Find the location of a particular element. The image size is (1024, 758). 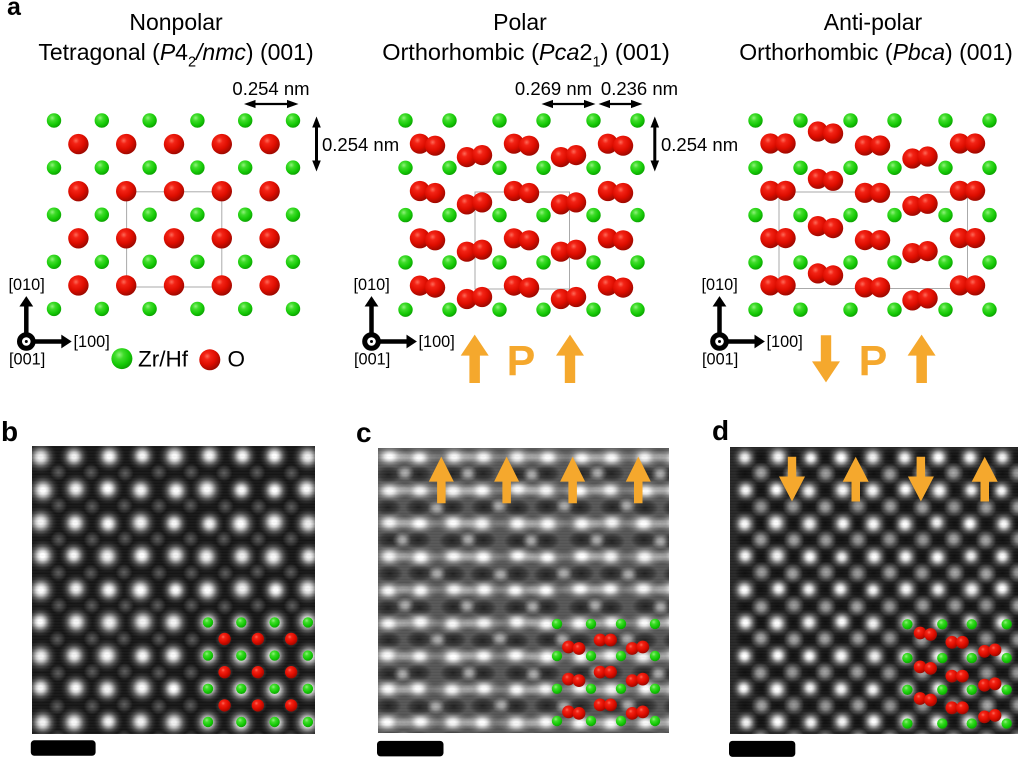

svg-text: Orthorhombic (Pbca) (001) is located at coordinates (876, 52).